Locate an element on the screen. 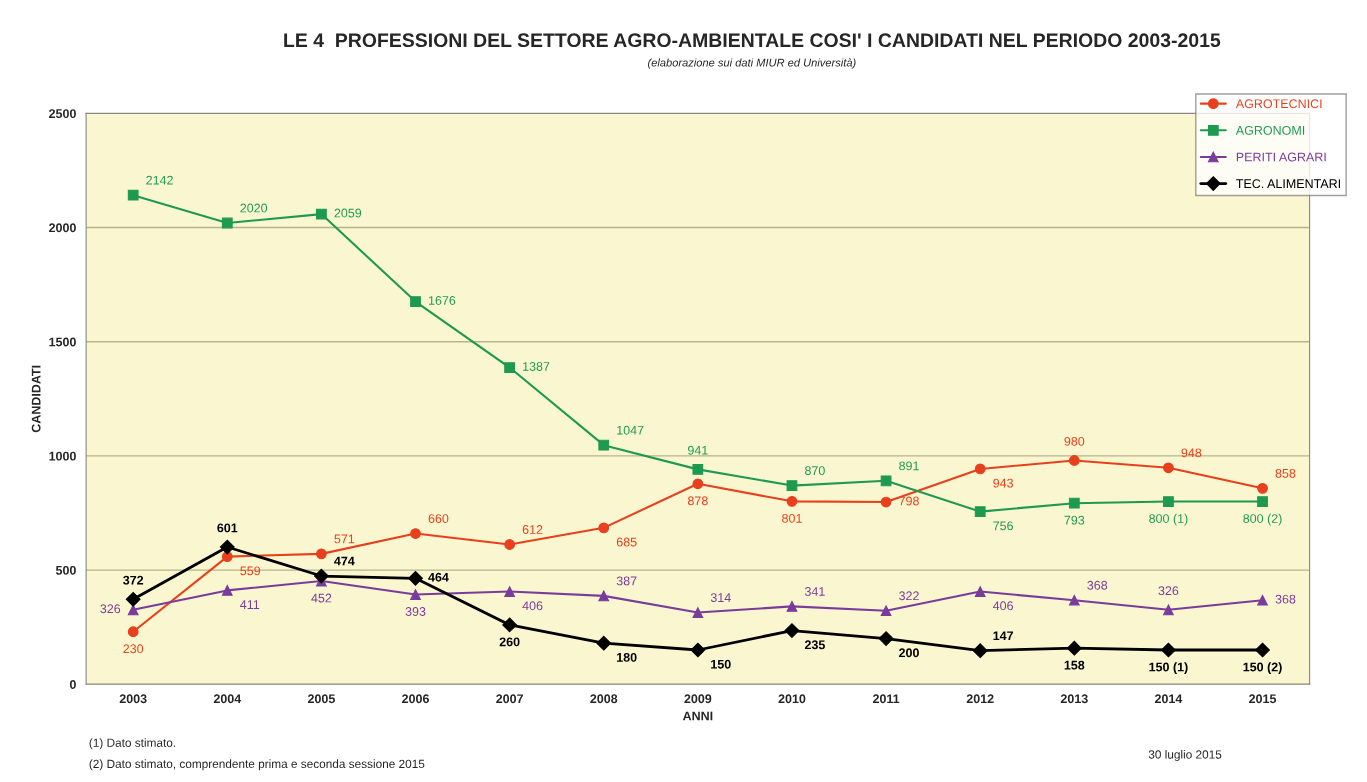 The image size is (1367, 782). x-tick-label: 2013 is located at coordinates (1074, 699).